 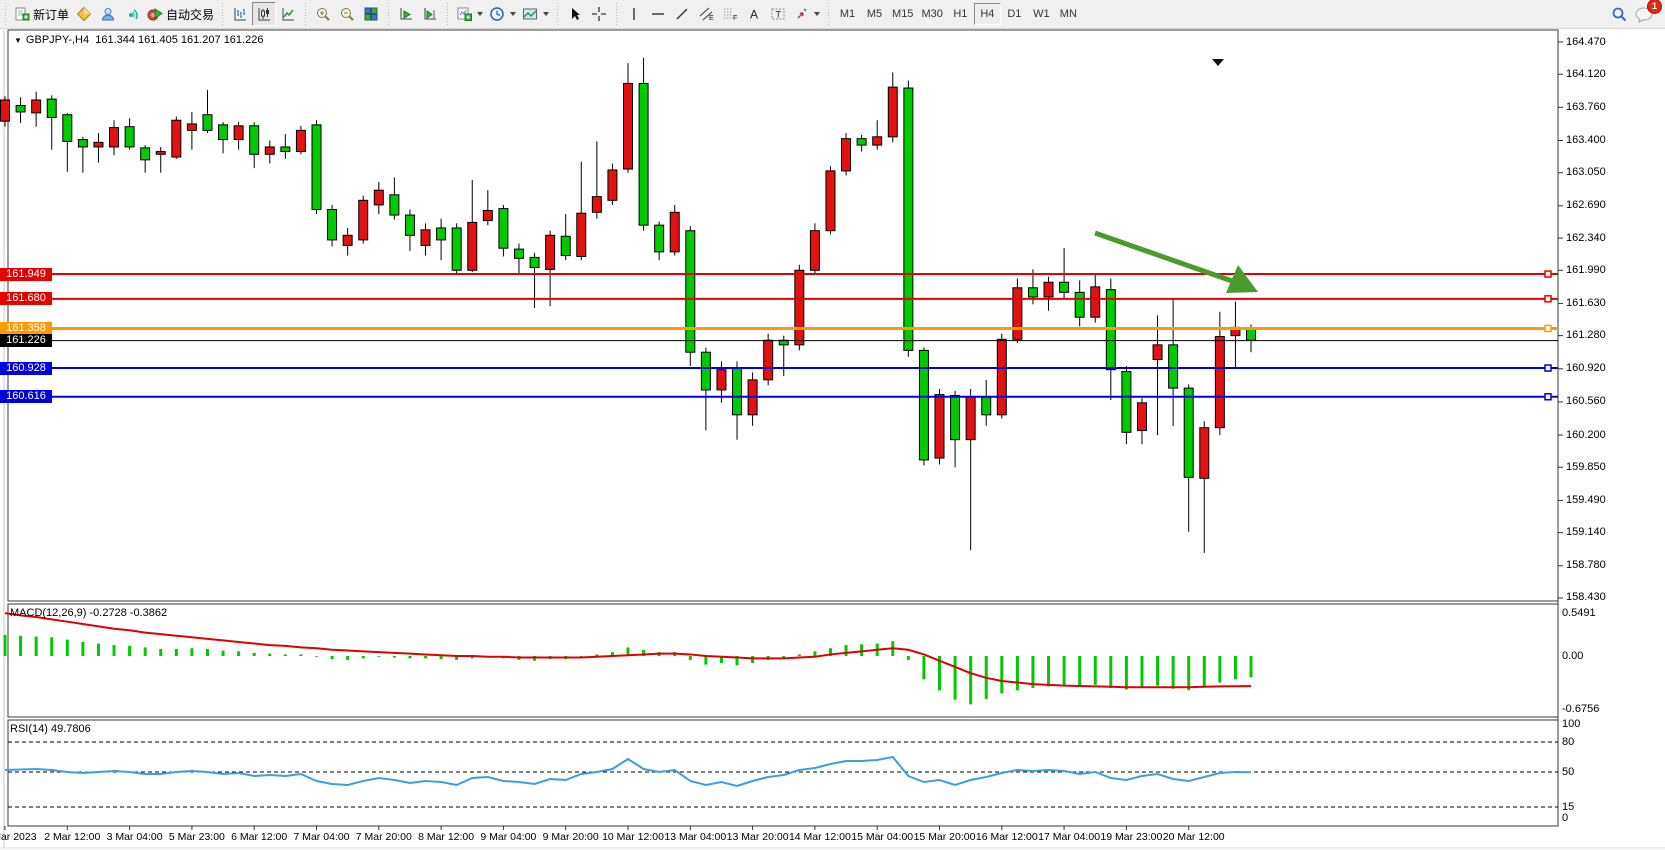 What do you see at coordinates (1586, 139) in the screenshot?
I see `price-axis-label: 163.400` at bounding box center [1586, 139].